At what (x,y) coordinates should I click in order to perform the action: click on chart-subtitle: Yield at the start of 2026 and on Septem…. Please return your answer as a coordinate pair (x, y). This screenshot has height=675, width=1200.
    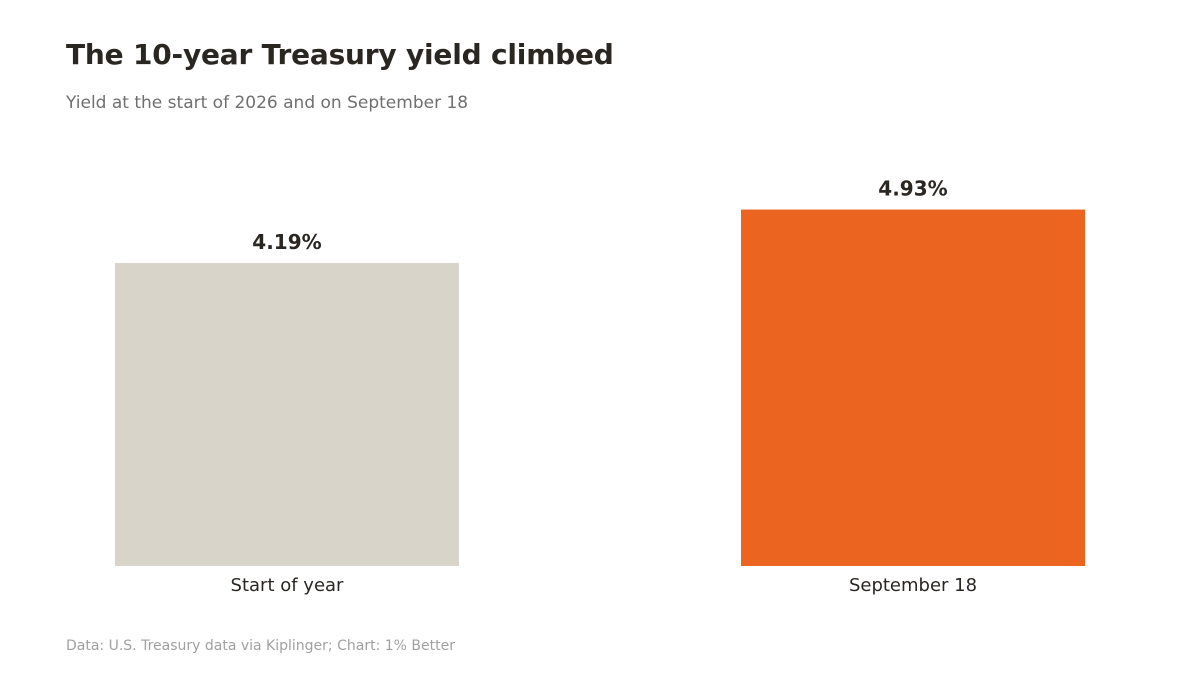
    Looking at the image, I should click on (267, 103).